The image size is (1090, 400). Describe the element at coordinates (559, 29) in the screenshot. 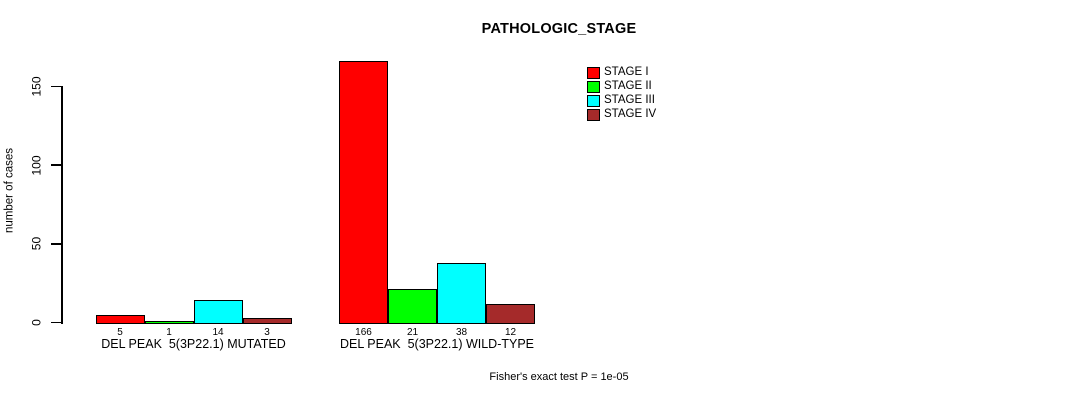

I see `chart-title: PATHOLOGIC_STAGE` at that location.